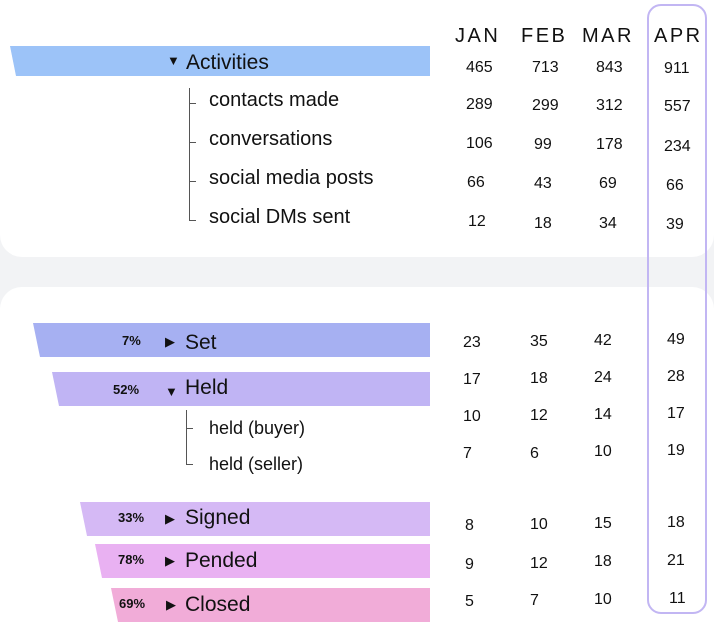 Image resolution: width=714 pixels, height=634 pixels. I want to click on pended-jan: 9, so click(469, 564).